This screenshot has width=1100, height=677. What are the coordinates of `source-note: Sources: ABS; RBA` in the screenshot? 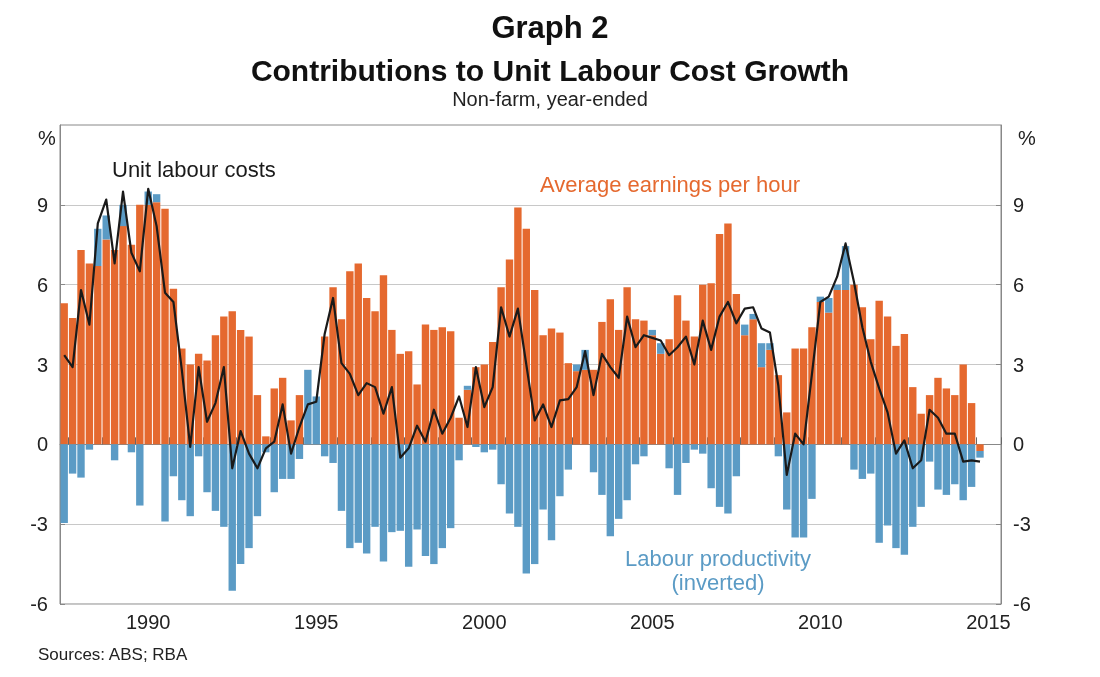 It's located at (113, 654).